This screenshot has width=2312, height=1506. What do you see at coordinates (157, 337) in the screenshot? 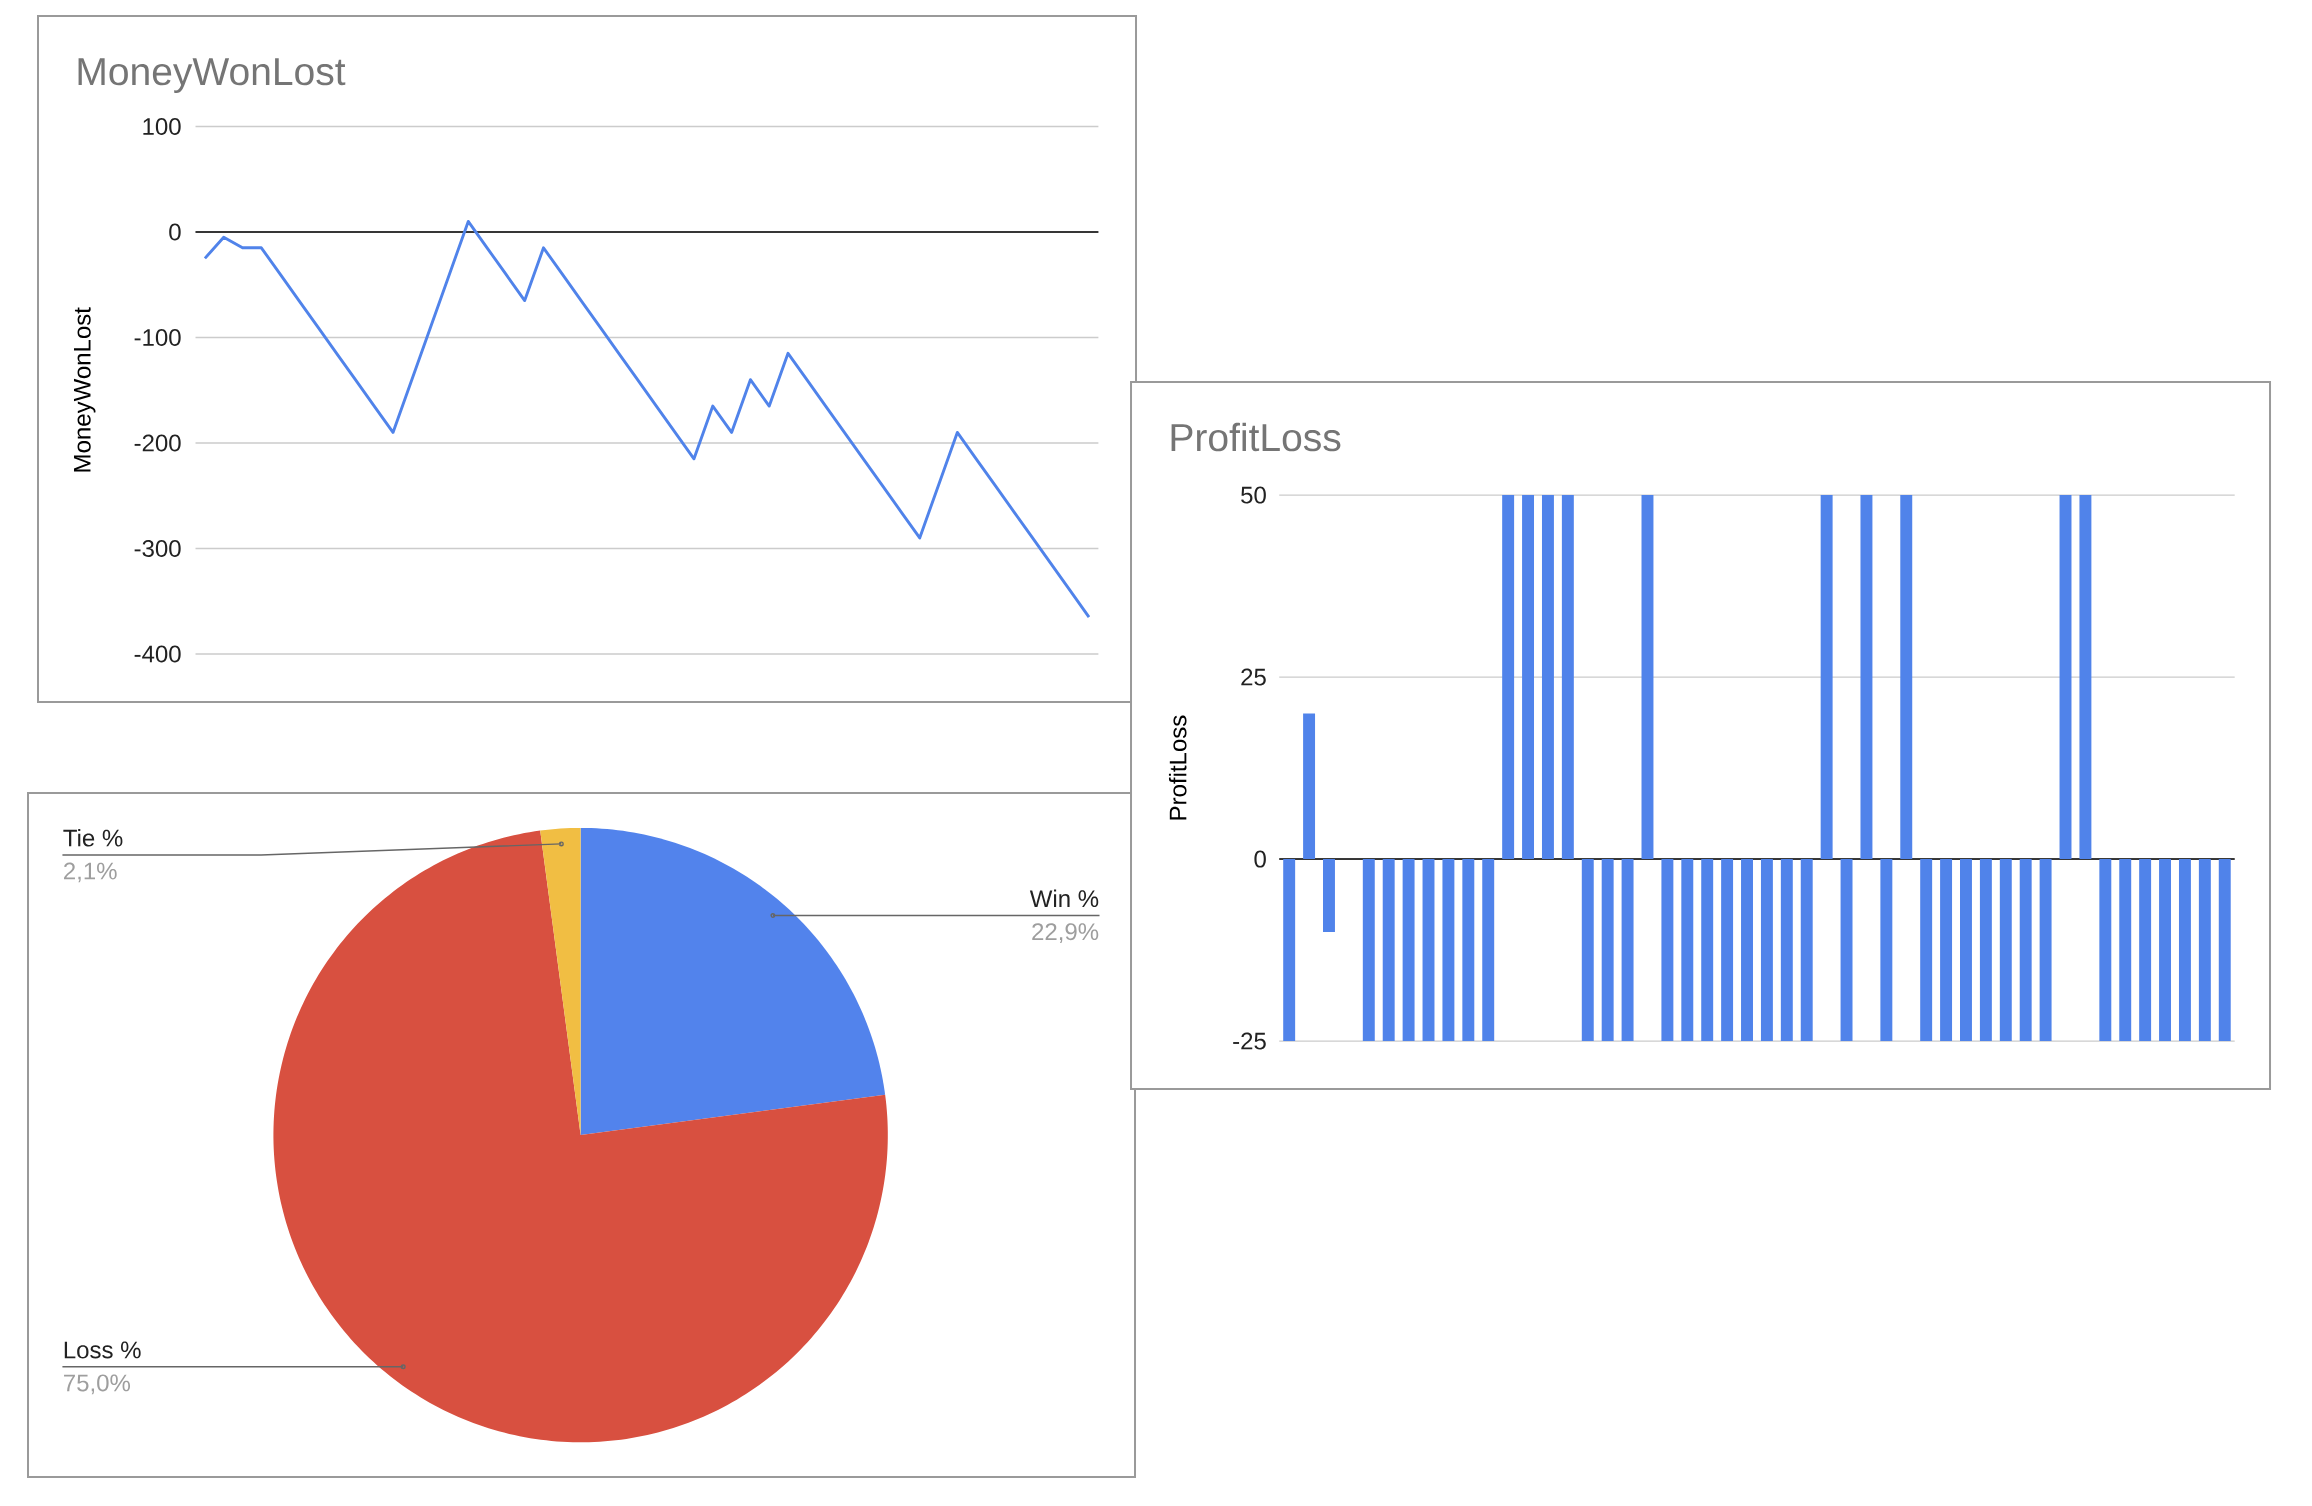
I see `y-tick-label: -100` at bounding box center [157, 337].